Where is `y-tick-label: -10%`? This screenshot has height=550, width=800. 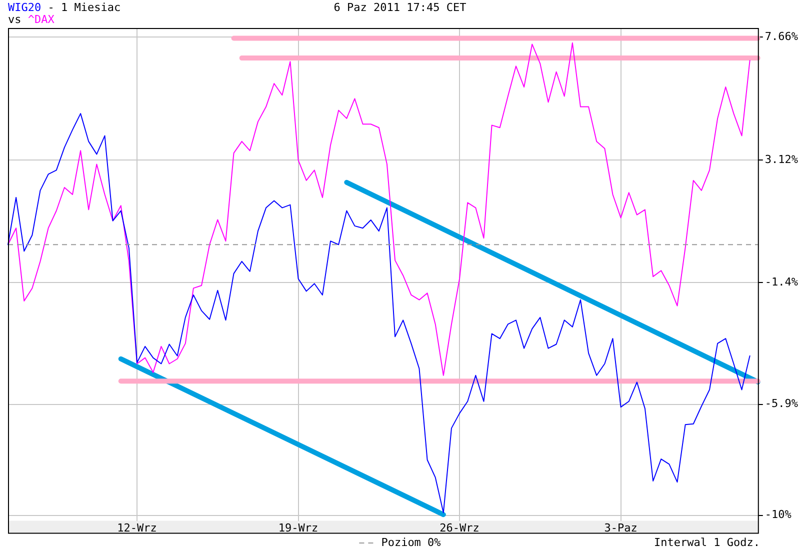 y-tick-label: -10% is located at coordinates (778, 515).